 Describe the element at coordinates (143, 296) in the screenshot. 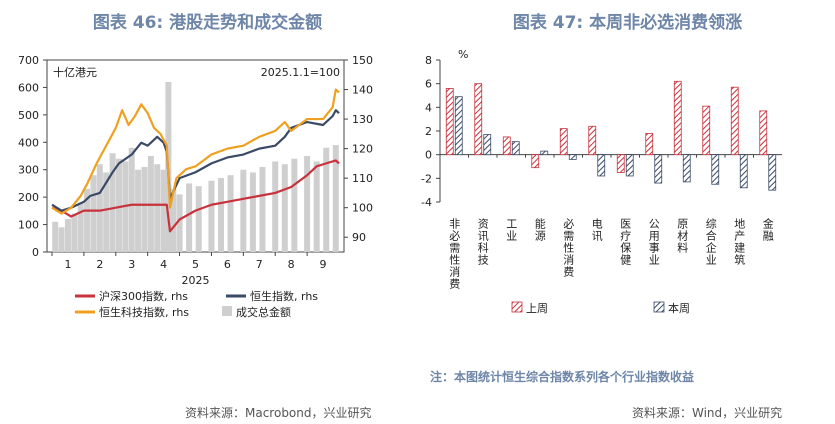

I see `legend-hs300-label: 沪深300指数, rhs` at that location.